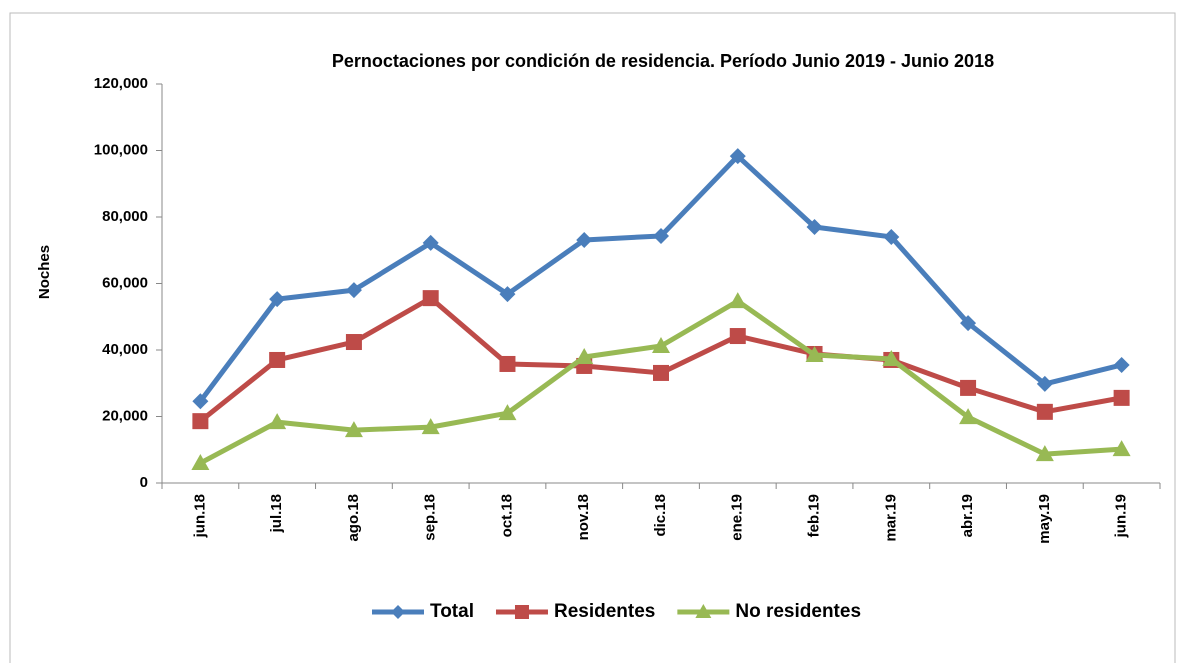 This screenshot has width=1191, height=663. I want to click on y-tick-label: 60,000, so click(125, 282).